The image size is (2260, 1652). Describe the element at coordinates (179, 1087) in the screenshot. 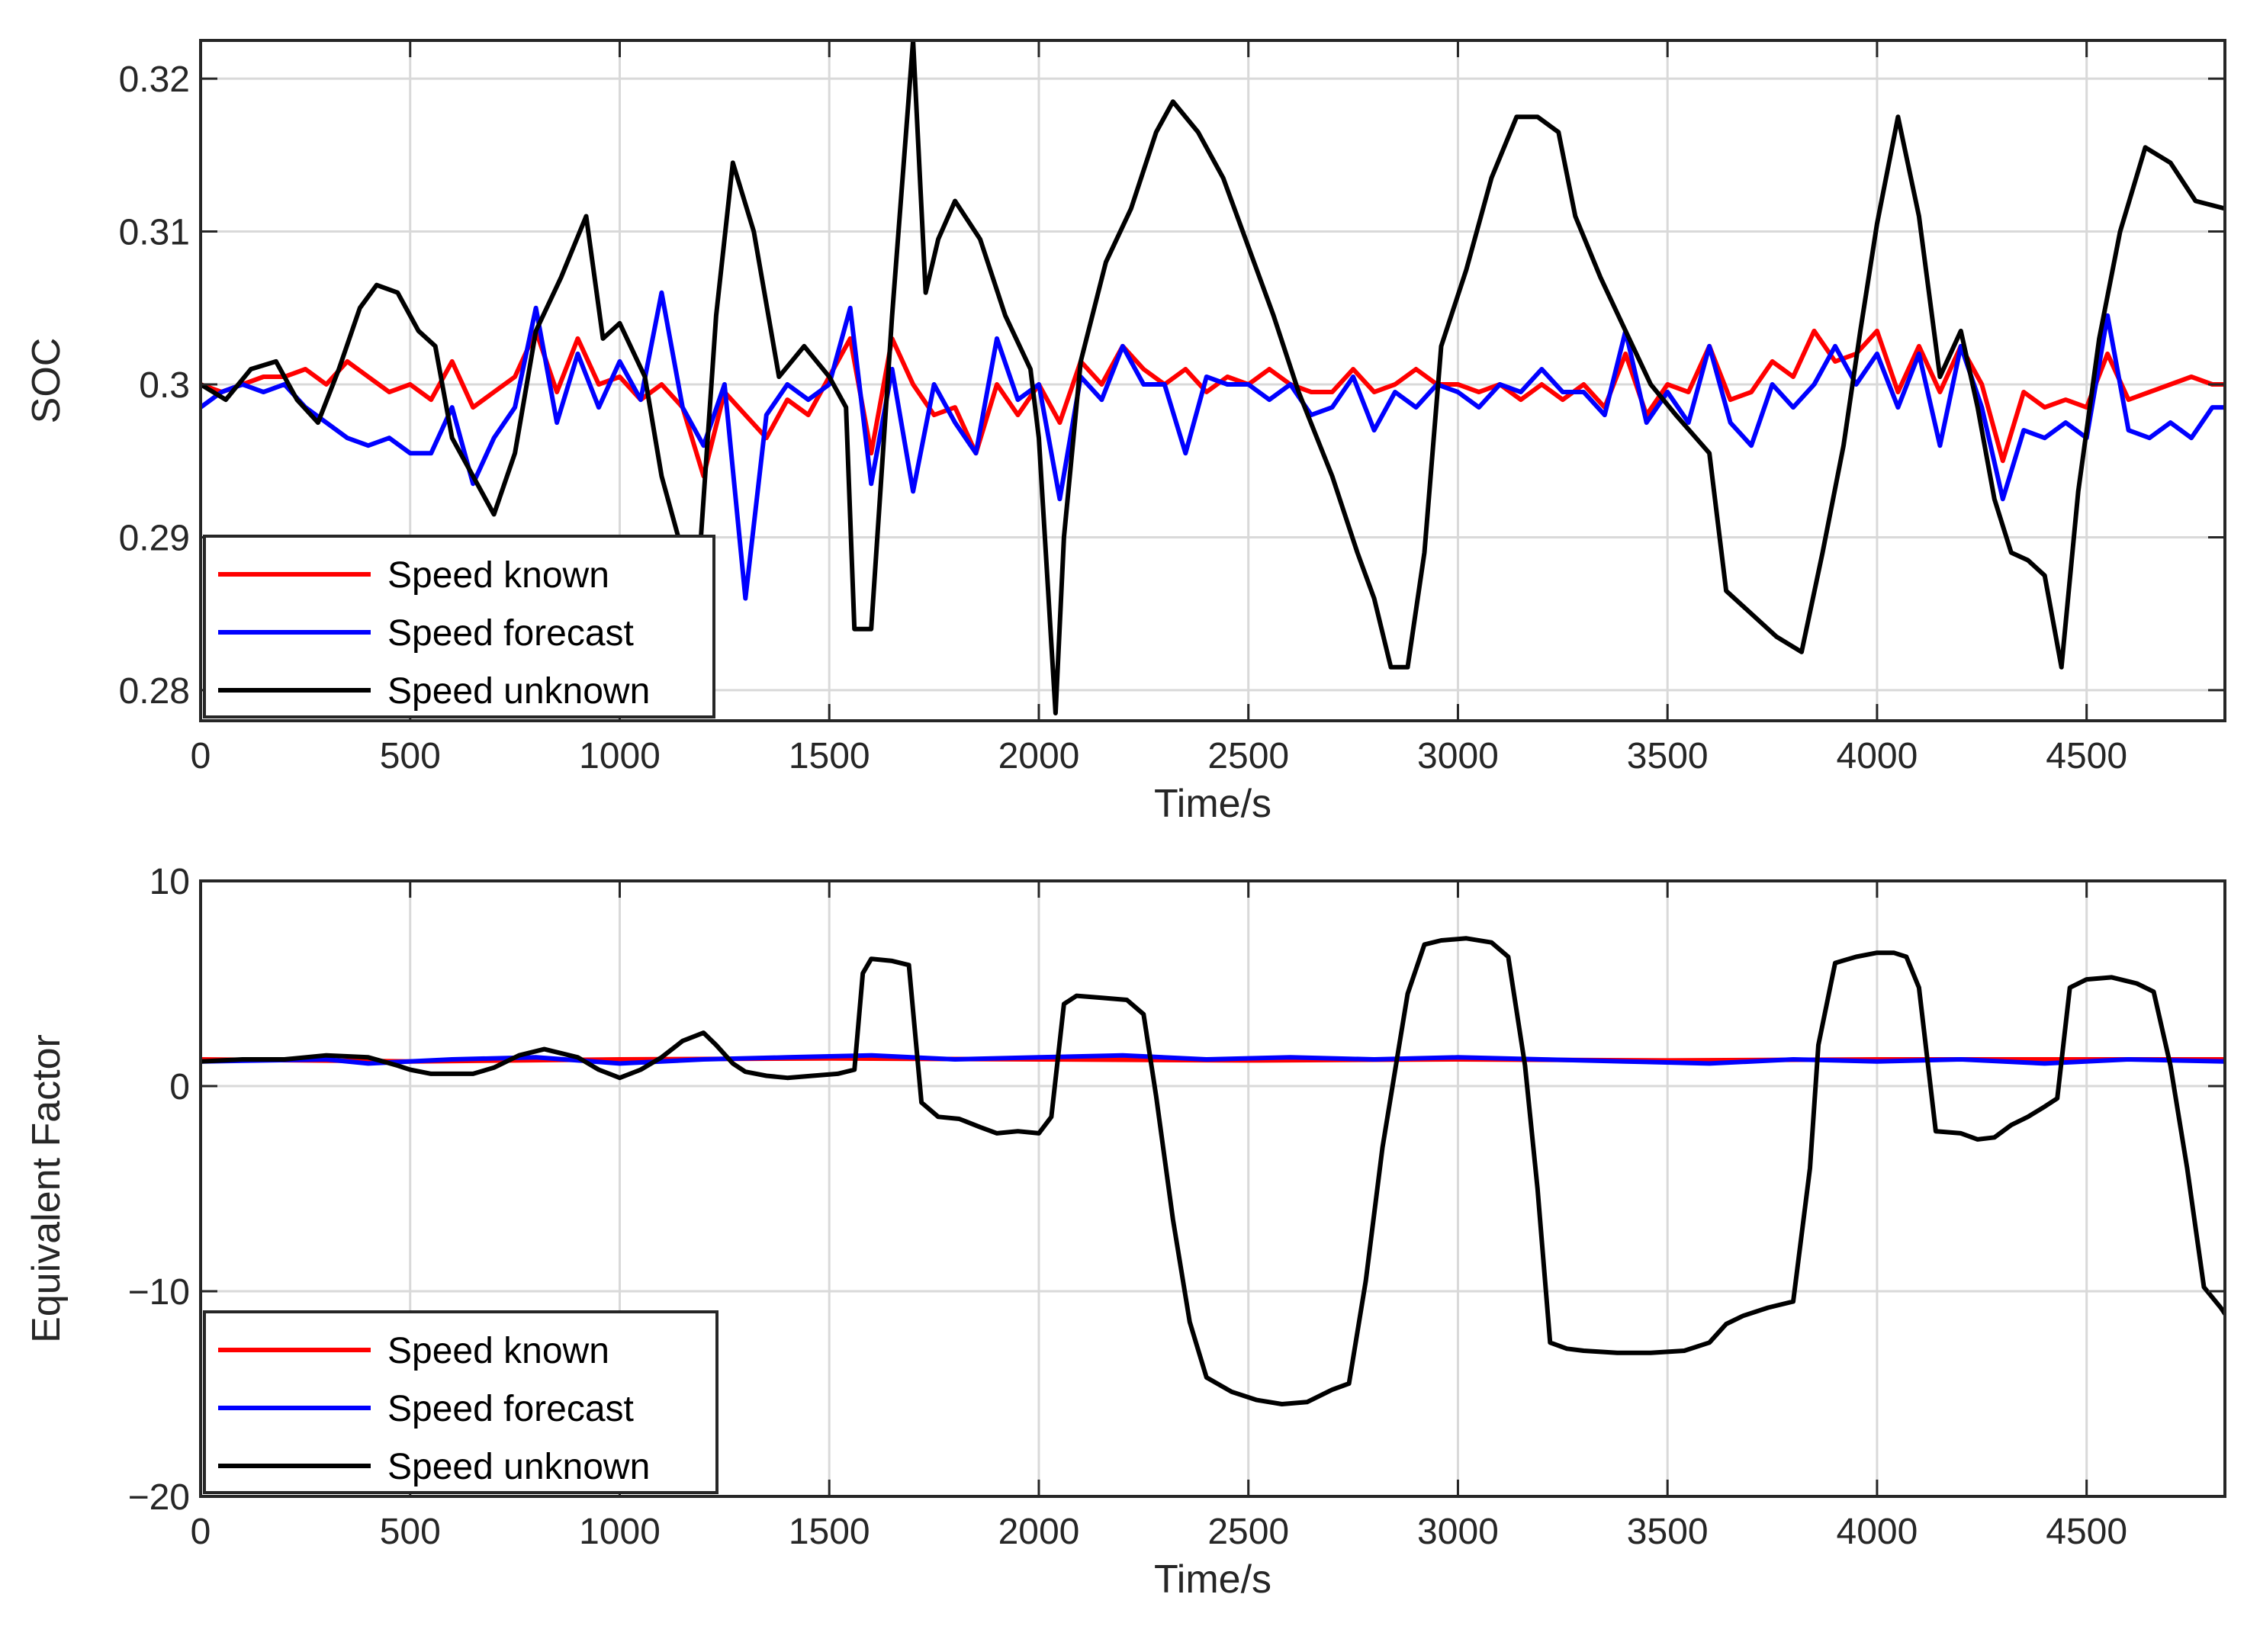

I see `y-tick-label: 0` at that location.